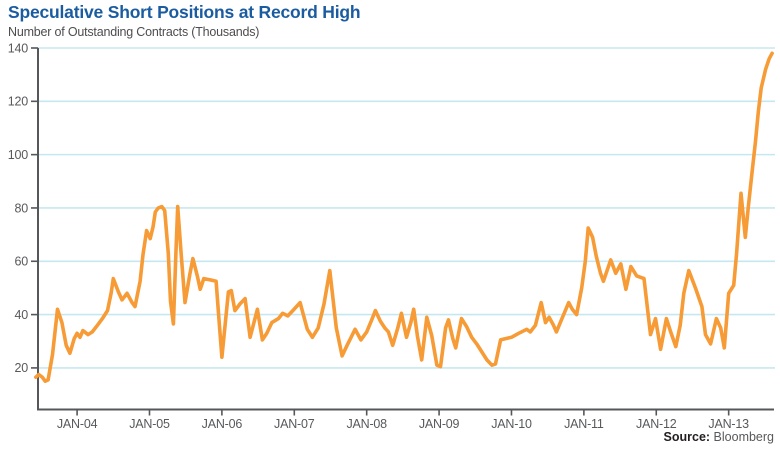  Describe the element at coordinates (18, 102) in the screenshot. I see `y-tick-label: 120` at that location.